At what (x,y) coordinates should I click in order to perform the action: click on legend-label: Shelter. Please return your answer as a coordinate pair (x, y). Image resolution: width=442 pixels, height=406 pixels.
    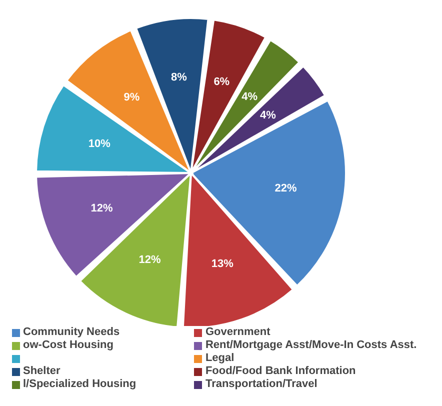
    Looking at the image, I should click on (41, 371).